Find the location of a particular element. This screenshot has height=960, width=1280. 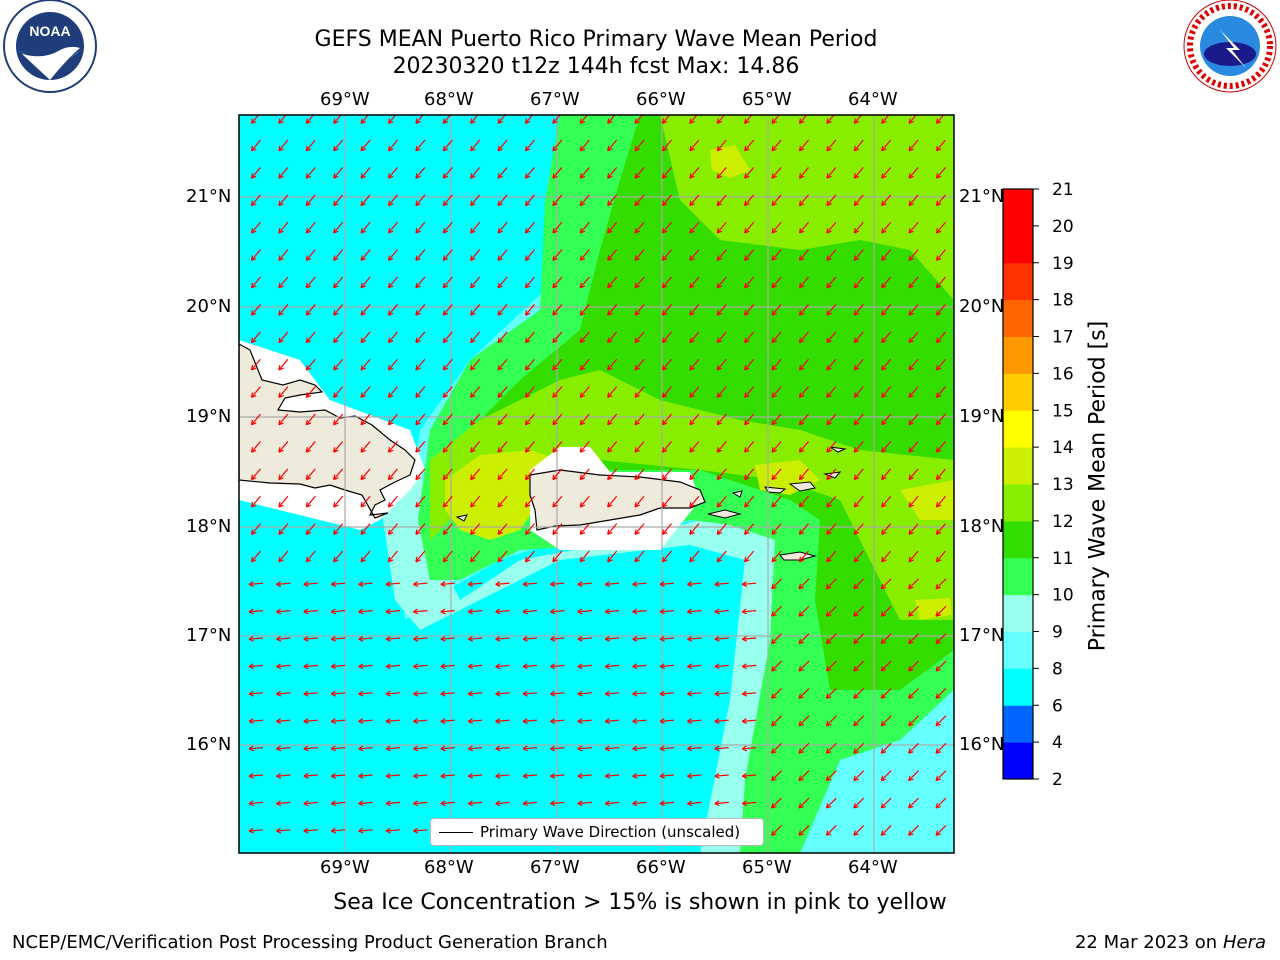

mona-island is located at coordinates (461, 518).